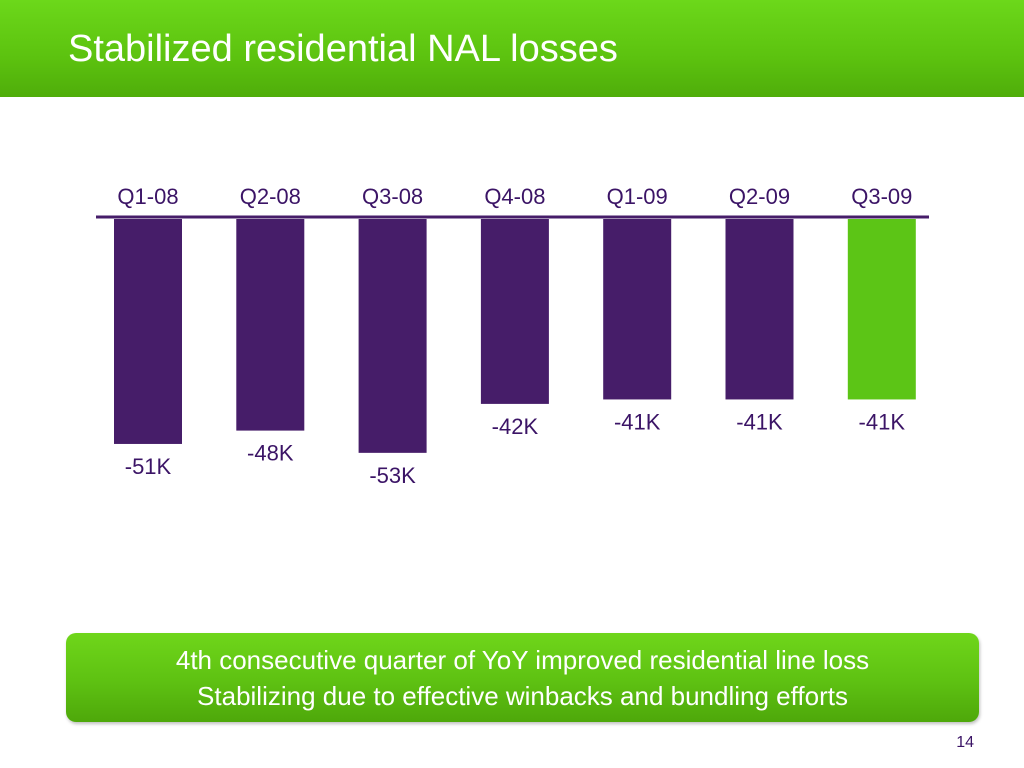  What do you see at coordinates (392, 475) in the screenshot?
I see `value-label: -53K` at bounding box center [392, 475].